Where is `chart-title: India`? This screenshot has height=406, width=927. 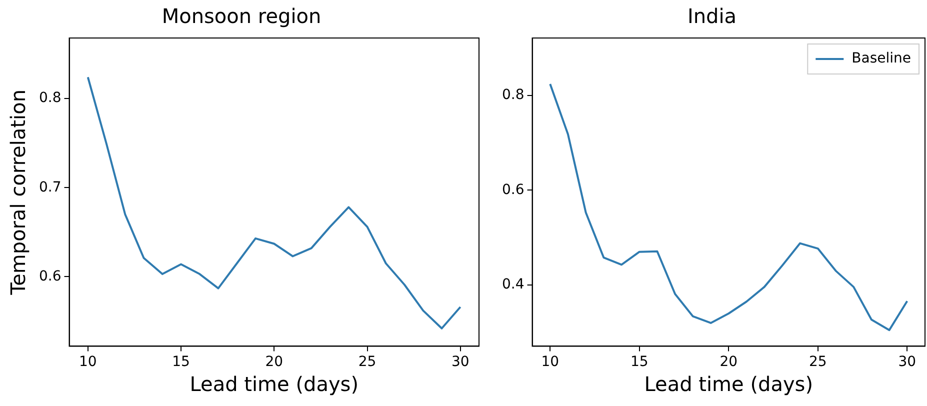 chart-title: India is located at coordinates (712, 16).